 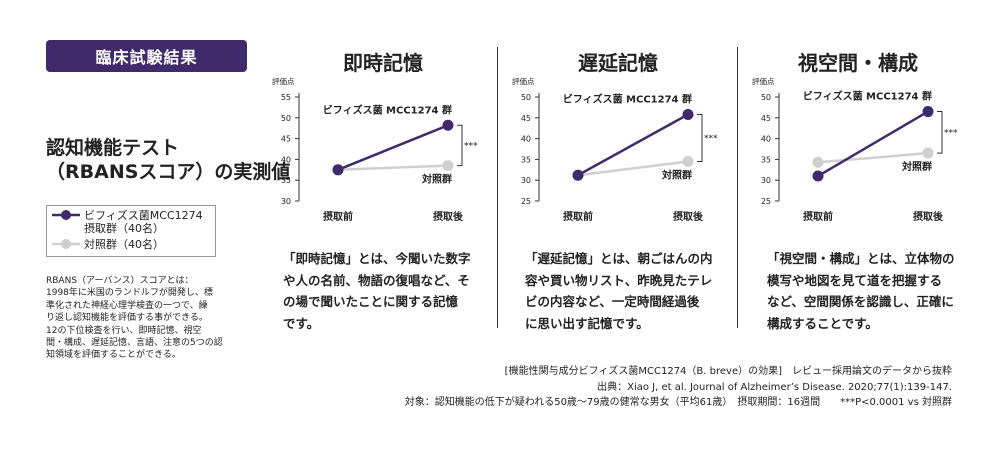 I want to click on rbans-note-line: 準化された神経心理学検査の一つで、繰, so click(x=127, y=305).